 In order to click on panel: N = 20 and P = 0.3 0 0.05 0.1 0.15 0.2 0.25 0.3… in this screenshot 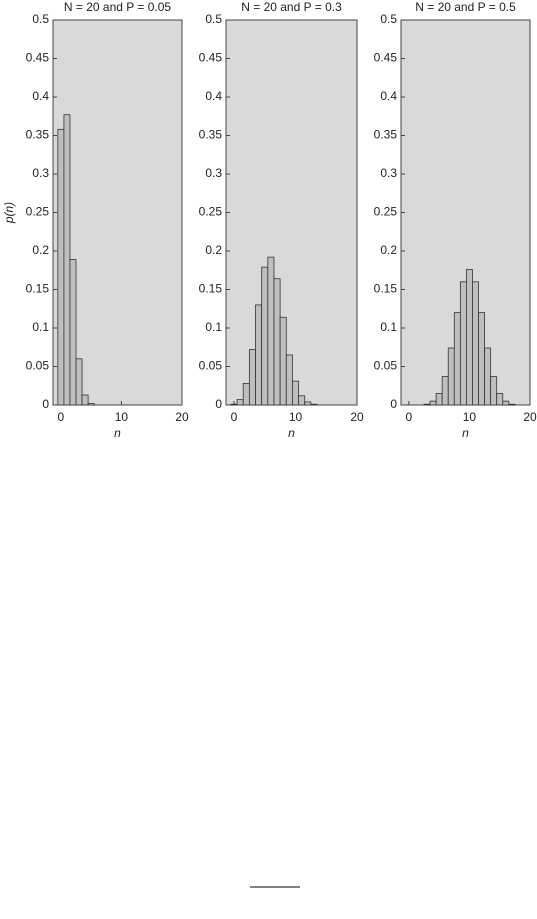, I will do `click(281, 220)`.